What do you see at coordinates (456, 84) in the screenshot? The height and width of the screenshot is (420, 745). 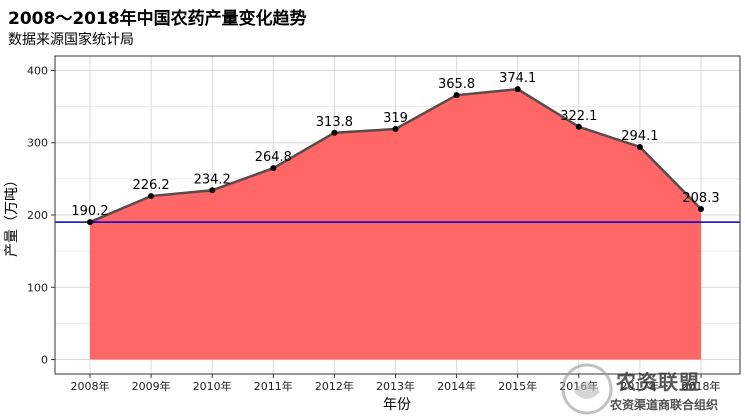 I see `data-label: 365.8` at bounding box center [456, 84].